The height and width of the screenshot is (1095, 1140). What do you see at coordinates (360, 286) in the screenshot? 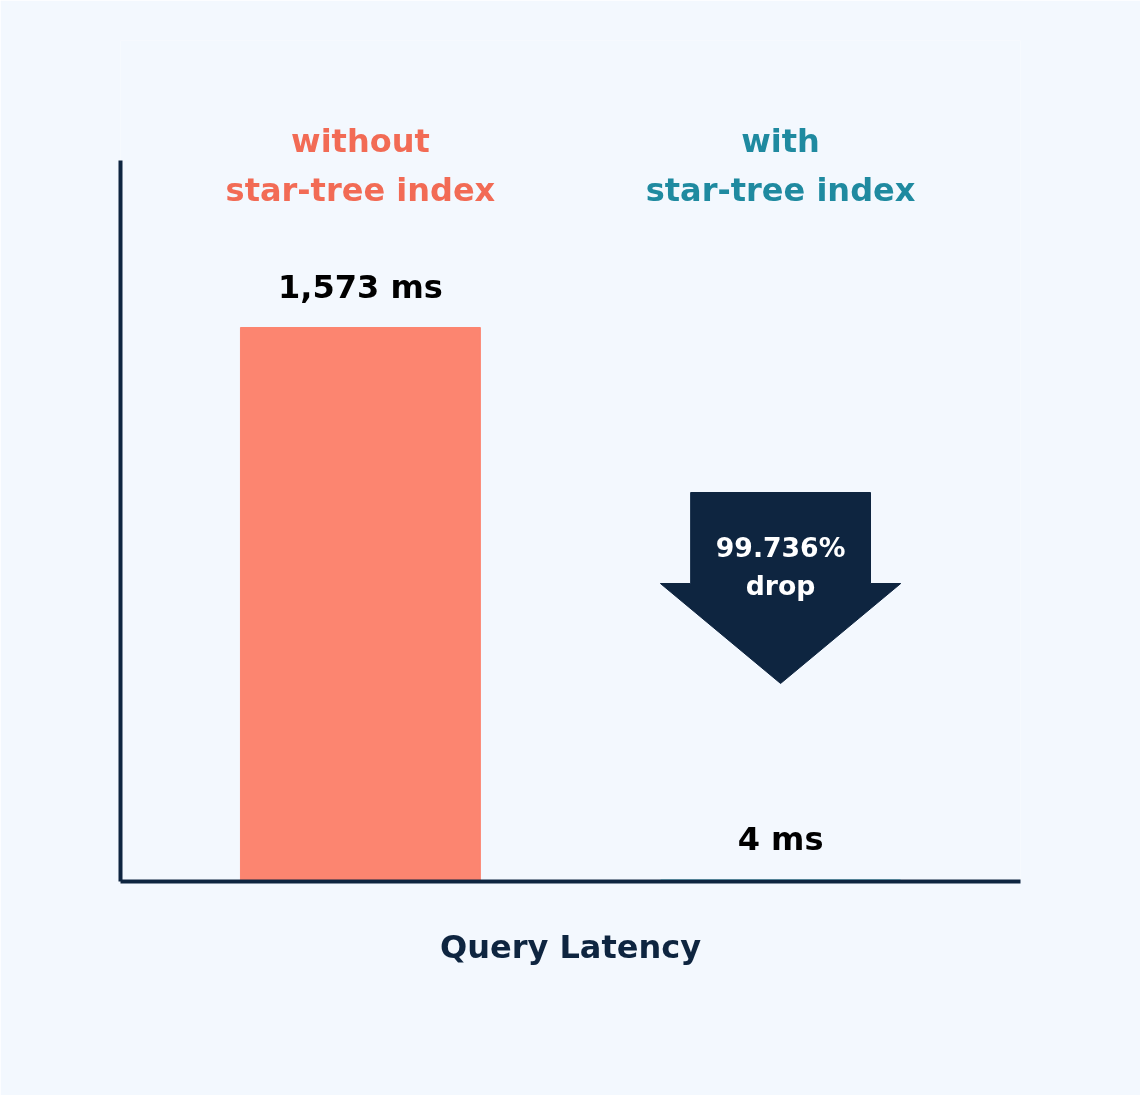
I see `data-label: 1,573 ms` at bounding box center [360, 286].